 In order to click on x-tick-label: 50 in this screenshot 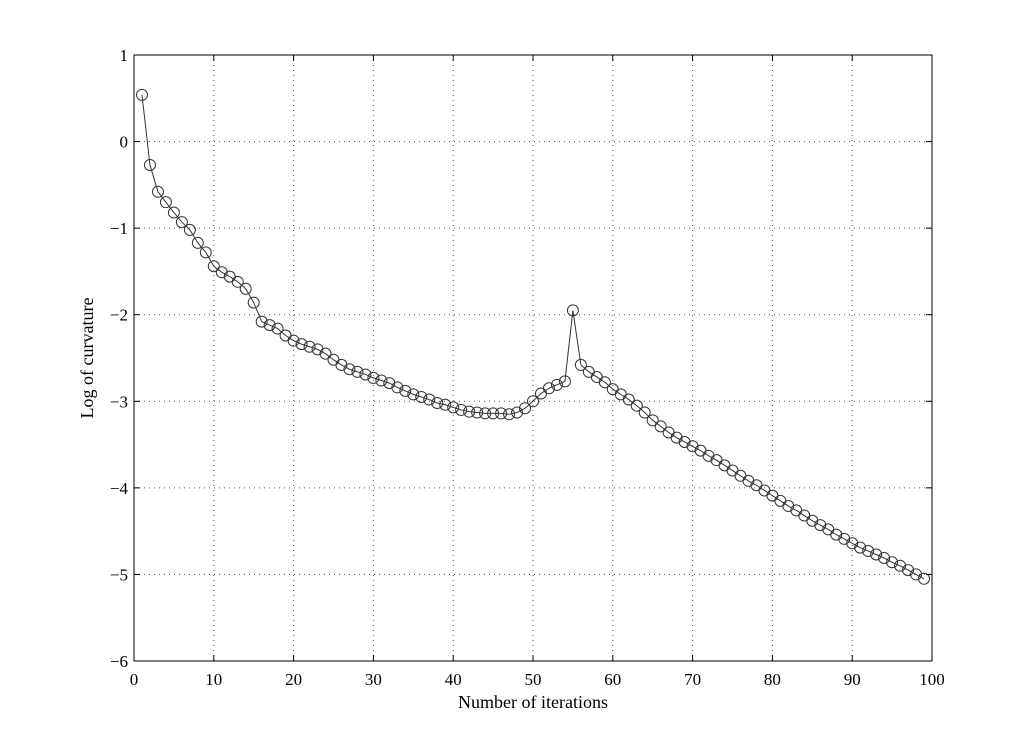, I will do `click(533, 679)`.